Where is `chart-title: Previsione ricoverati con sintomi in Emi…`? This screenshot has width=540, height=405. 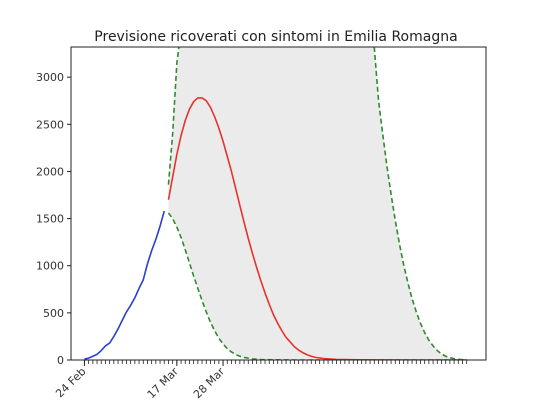
chart-title: Previsione ricoverati con sintomi in Emi… is located at coordinates (275, 37).